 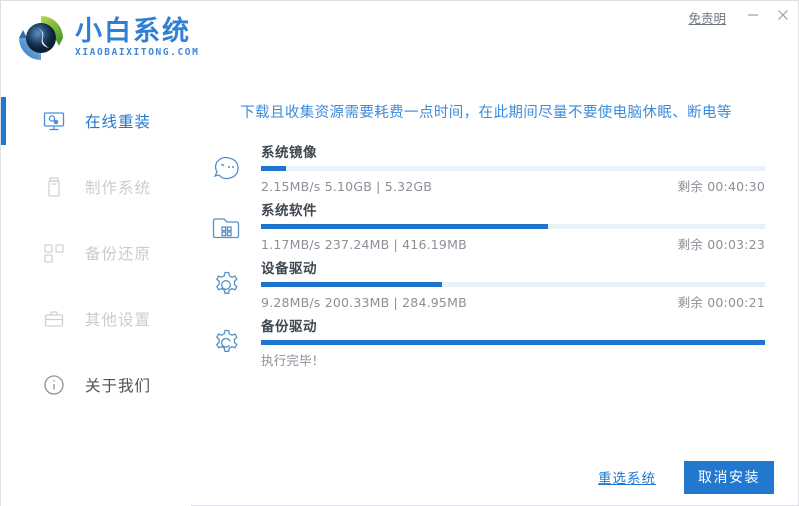 What do you see at coordinates (289, 269) in the screenshot?
I see `task-title: 设备驱动` at bounding box center [289, 269].